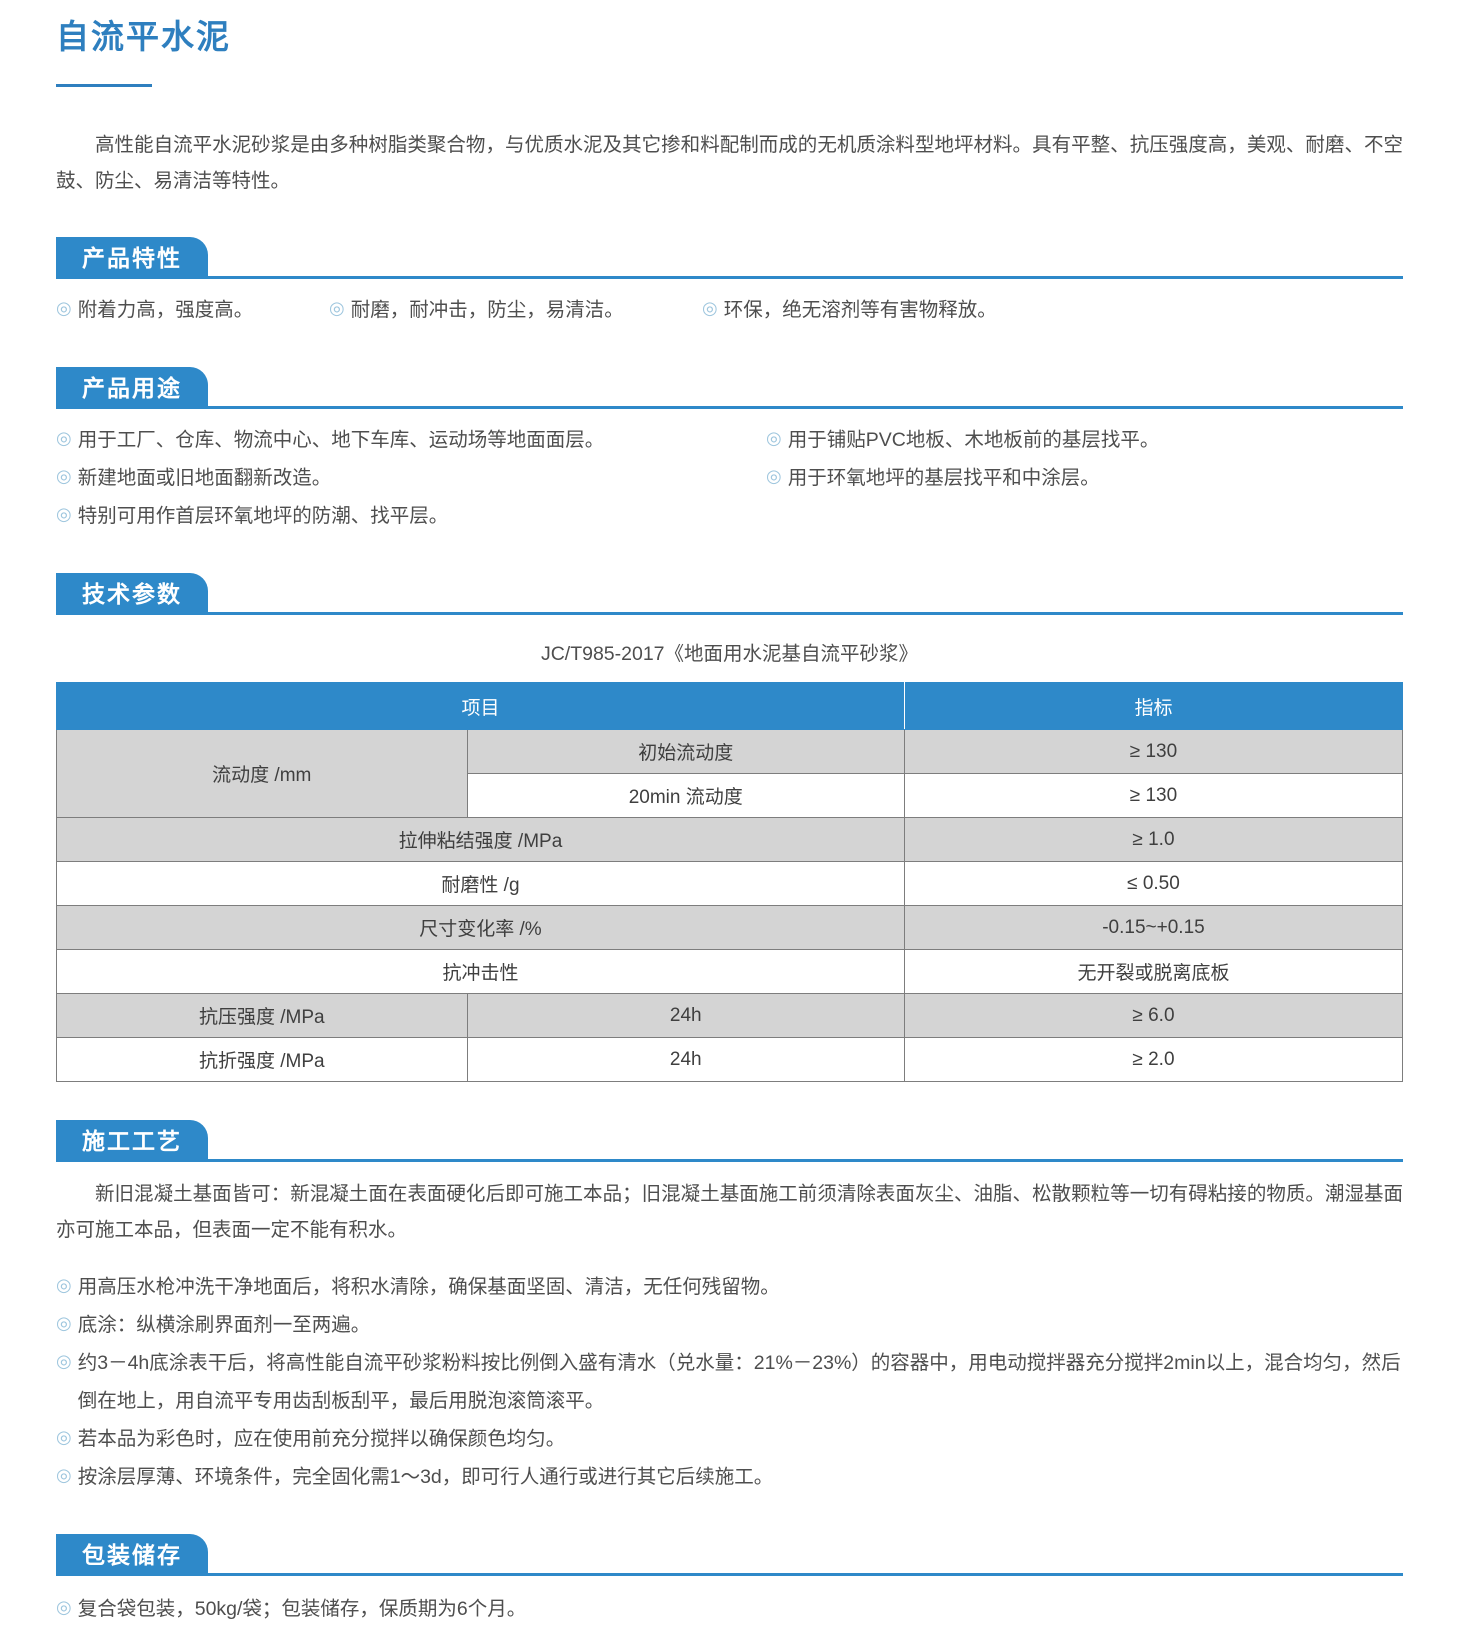  What do you see at coordinates (729, 654) in the screenshot?
I see `standard-reference: JC/T985-2017《地面用水泥基自流平砂浆》` at bounding box center [729, 654].